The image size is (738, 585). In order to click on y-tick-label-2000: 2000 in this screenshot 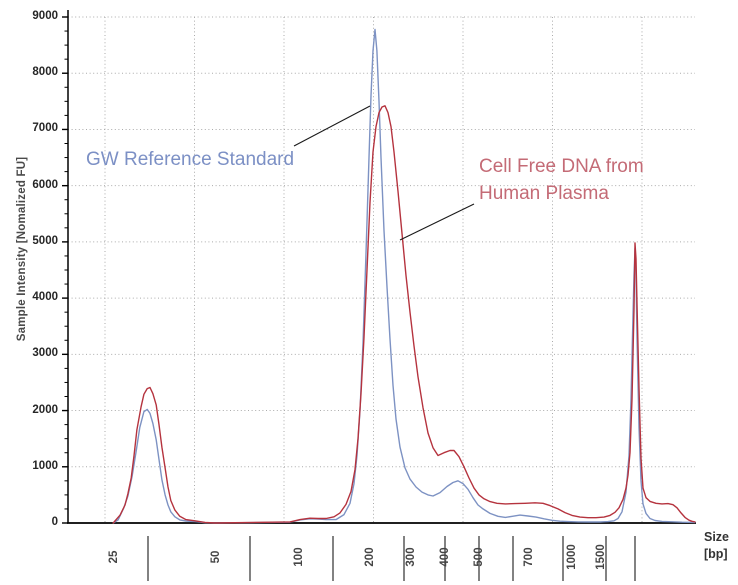, I will do `click(45, 409)`.